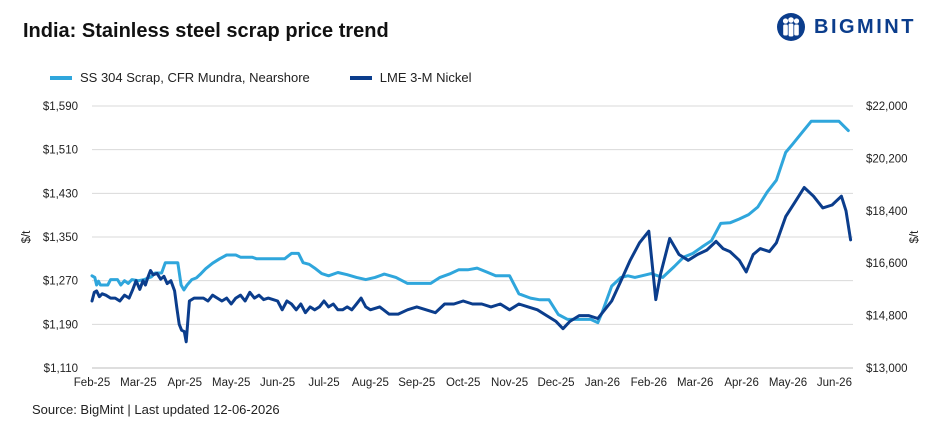  What do you see at coordinates (887, 212) in the screenshot?
I see `y-right-tick-label: $18,400` at bounding box center [887, 212].